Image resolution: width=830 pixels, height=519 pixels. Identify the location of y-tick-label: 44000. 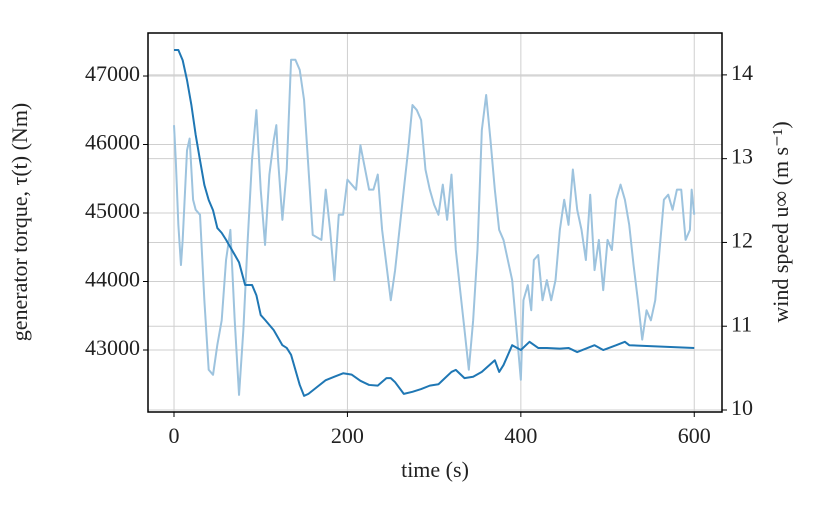
(112, 279).